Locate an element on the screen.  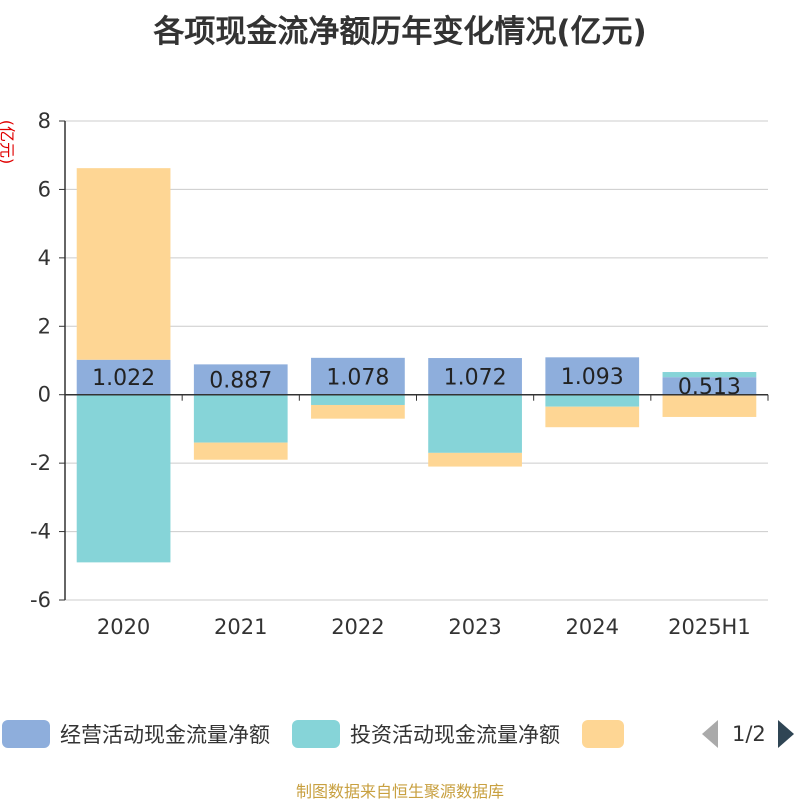
bar-third-2024 is located at coordinates (592, 417).